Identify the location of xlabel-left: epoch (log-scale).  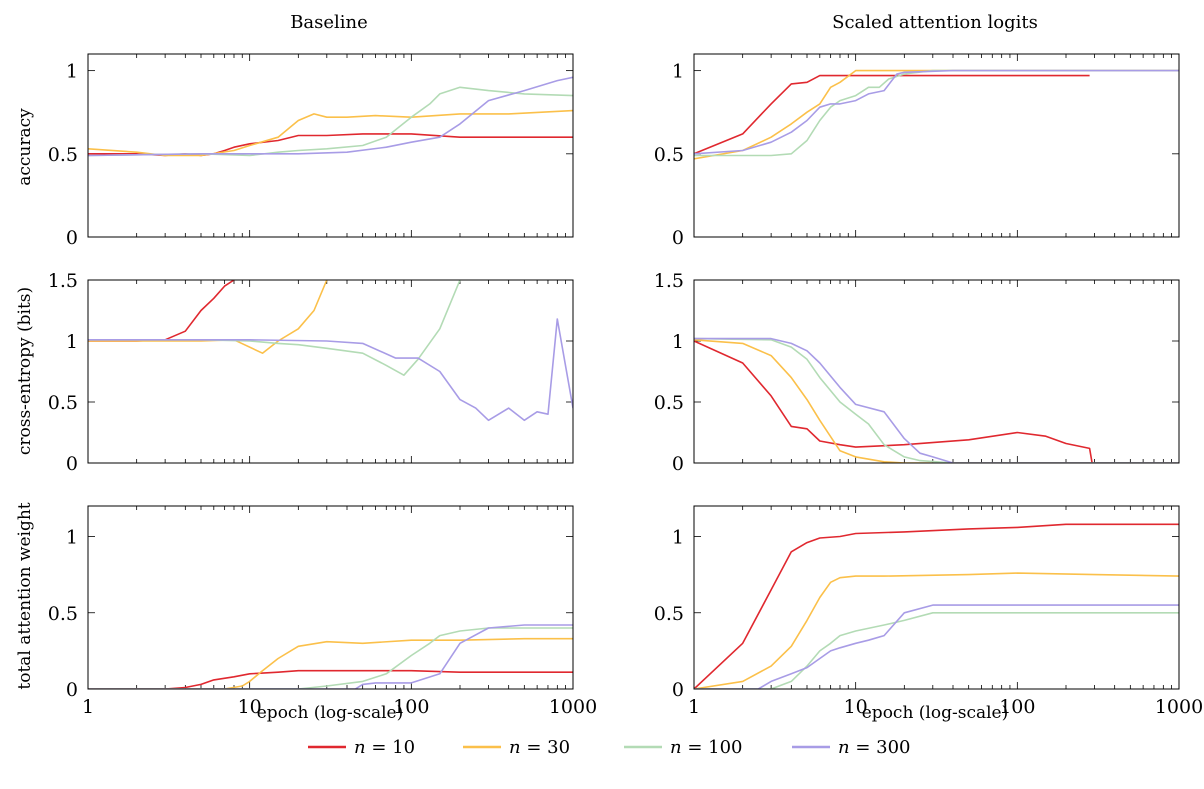
(330, 713).